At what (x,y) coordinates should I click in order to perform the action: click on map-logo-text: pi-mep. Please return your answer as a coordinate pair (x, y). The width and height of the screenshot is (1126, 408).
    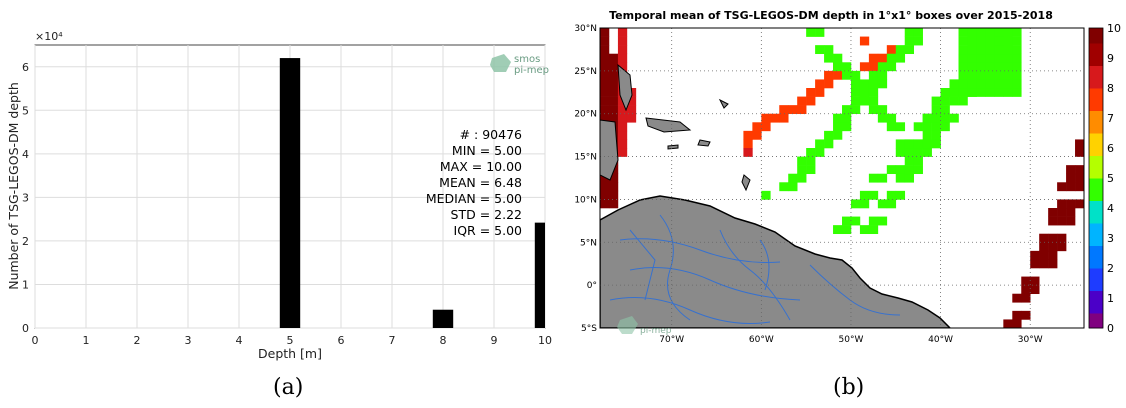
    Looking at the image, I should click on (656, 331).